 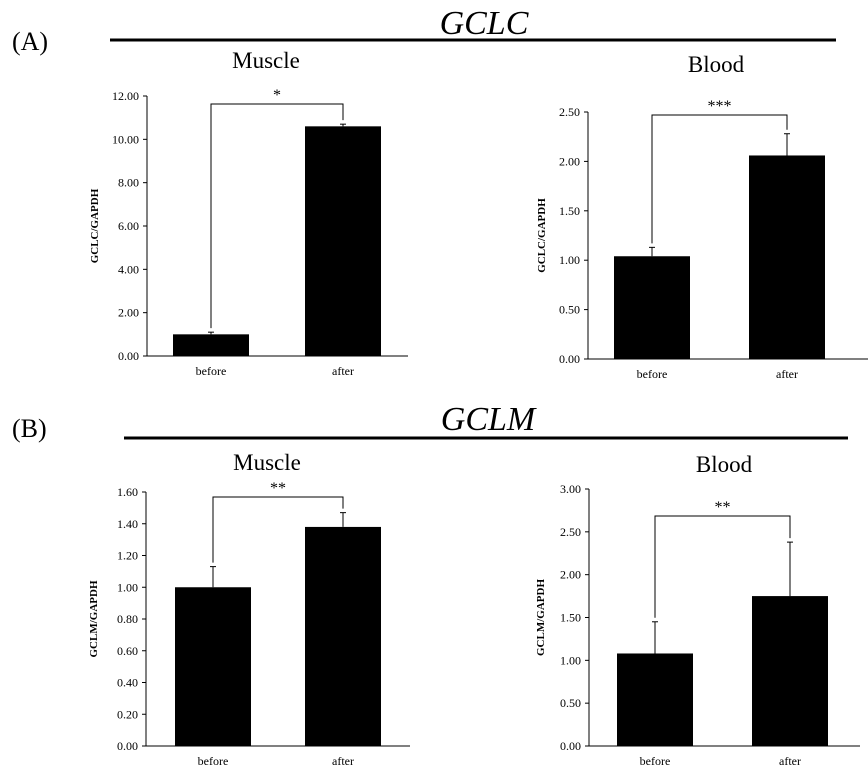 What do you see at coordinates (277, 95) in the screenshot?
I see `significance-label: *` at bounding box center [277, 95].